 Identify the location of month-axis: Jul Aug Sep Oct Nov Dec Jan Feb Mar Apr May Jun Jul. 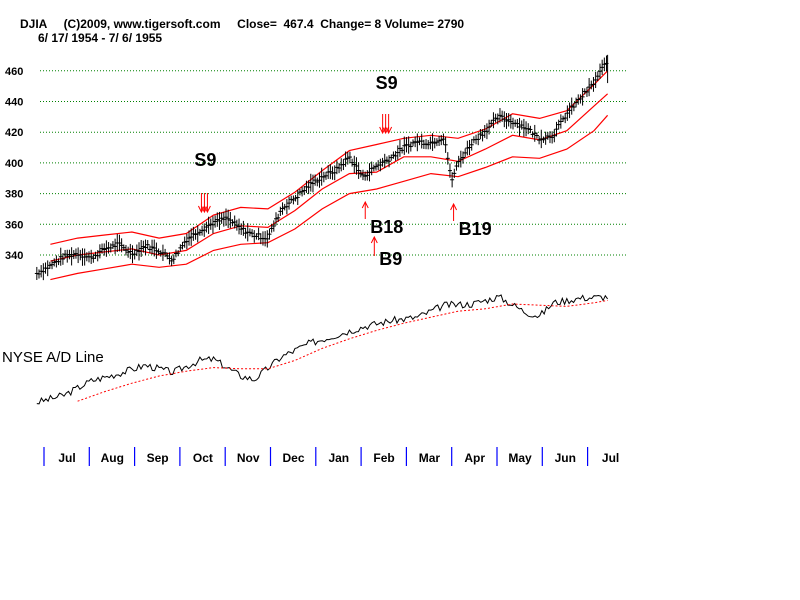
(331, 456).